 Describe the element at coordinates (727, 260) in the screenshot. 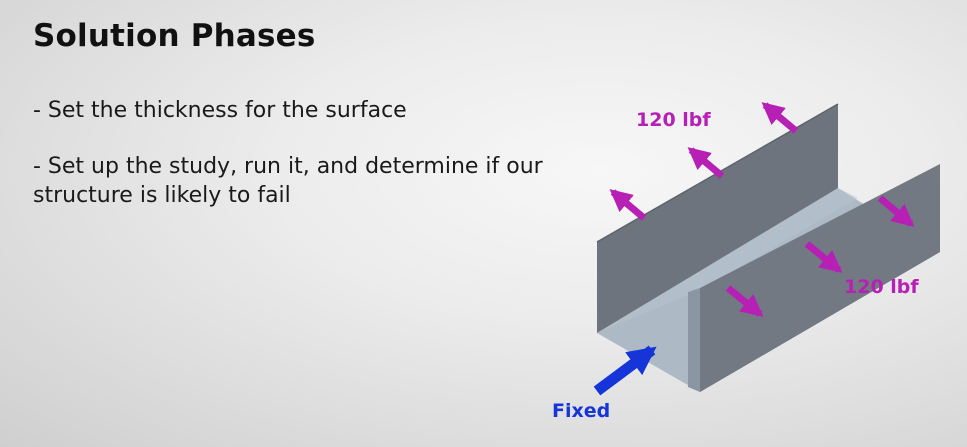

I see `channel-base-top-strip` at that location.